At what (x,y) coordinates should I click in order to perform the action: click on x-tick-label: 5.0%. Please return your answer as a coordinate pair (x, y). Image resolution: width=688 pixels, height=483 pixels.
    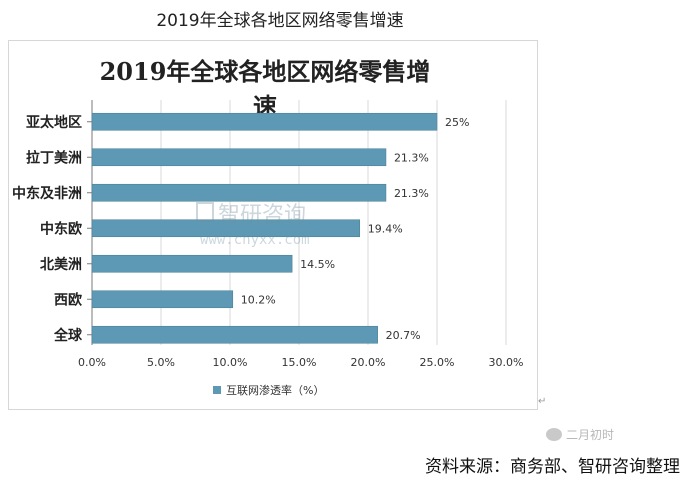
    Looking at the image, I should click on (161, 362).